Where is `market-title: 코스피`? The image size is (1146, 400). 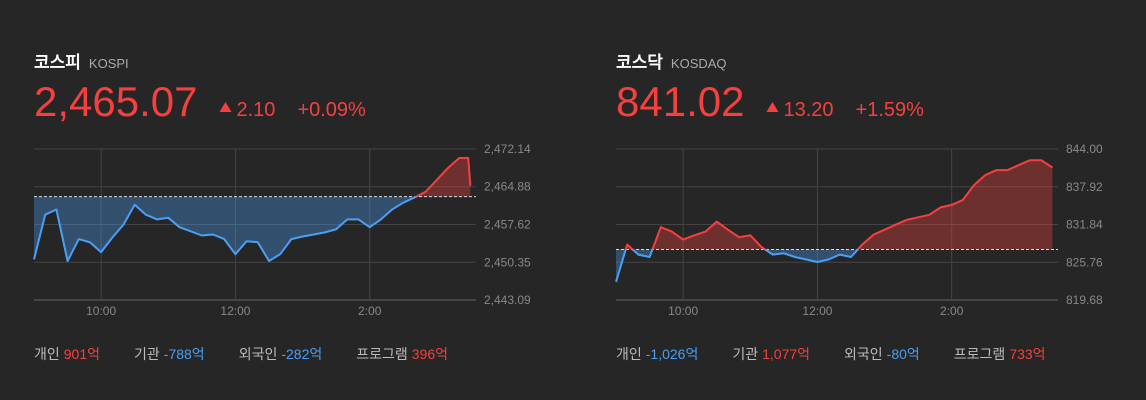
market-title: 코스피 is located at coordinates (57, 62).